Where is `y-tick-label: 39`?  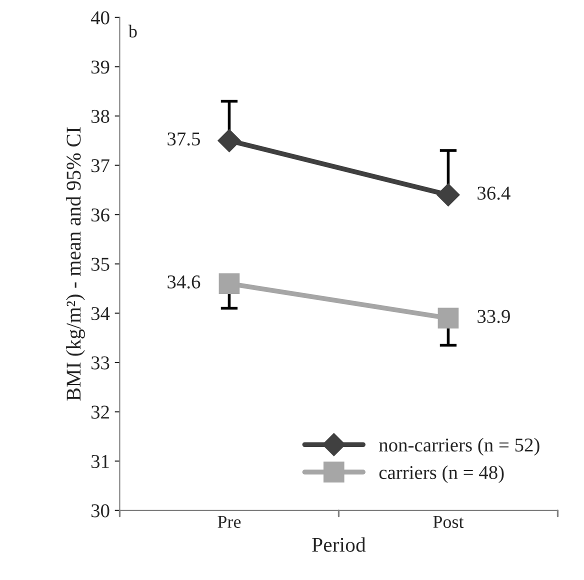
y-tick-label: 39 is located at coordinates (100, 67).